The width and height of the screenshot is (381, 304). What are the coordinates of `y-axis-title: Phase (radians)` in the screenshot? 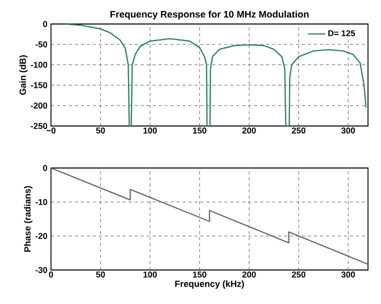 It's located at (28, 219).